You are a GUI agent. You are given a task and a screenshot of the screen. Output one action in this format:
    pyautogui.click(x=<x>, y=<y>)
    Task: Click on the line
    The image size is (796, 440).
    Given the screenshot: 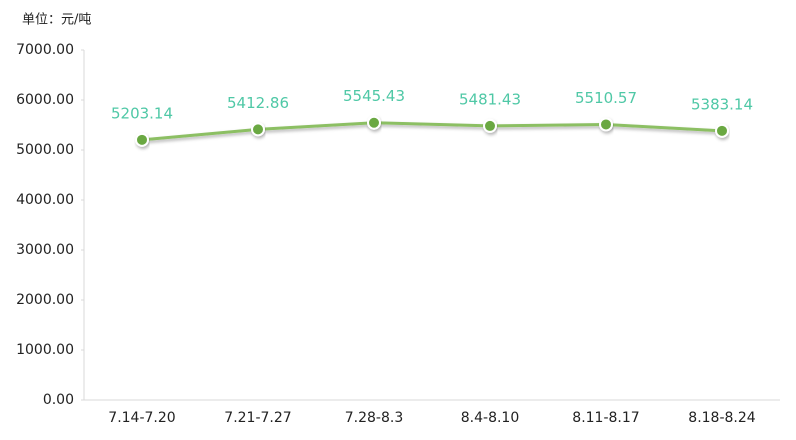 What is the action you would take?
    pyautogui.click(x=432, y=131)
    